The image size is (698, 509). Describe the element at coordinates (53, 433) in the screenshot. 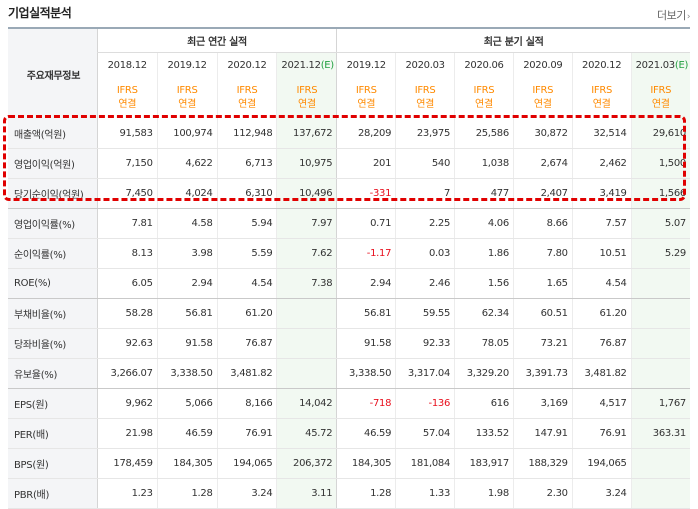

I see `row-label: PER(배)` at that location.